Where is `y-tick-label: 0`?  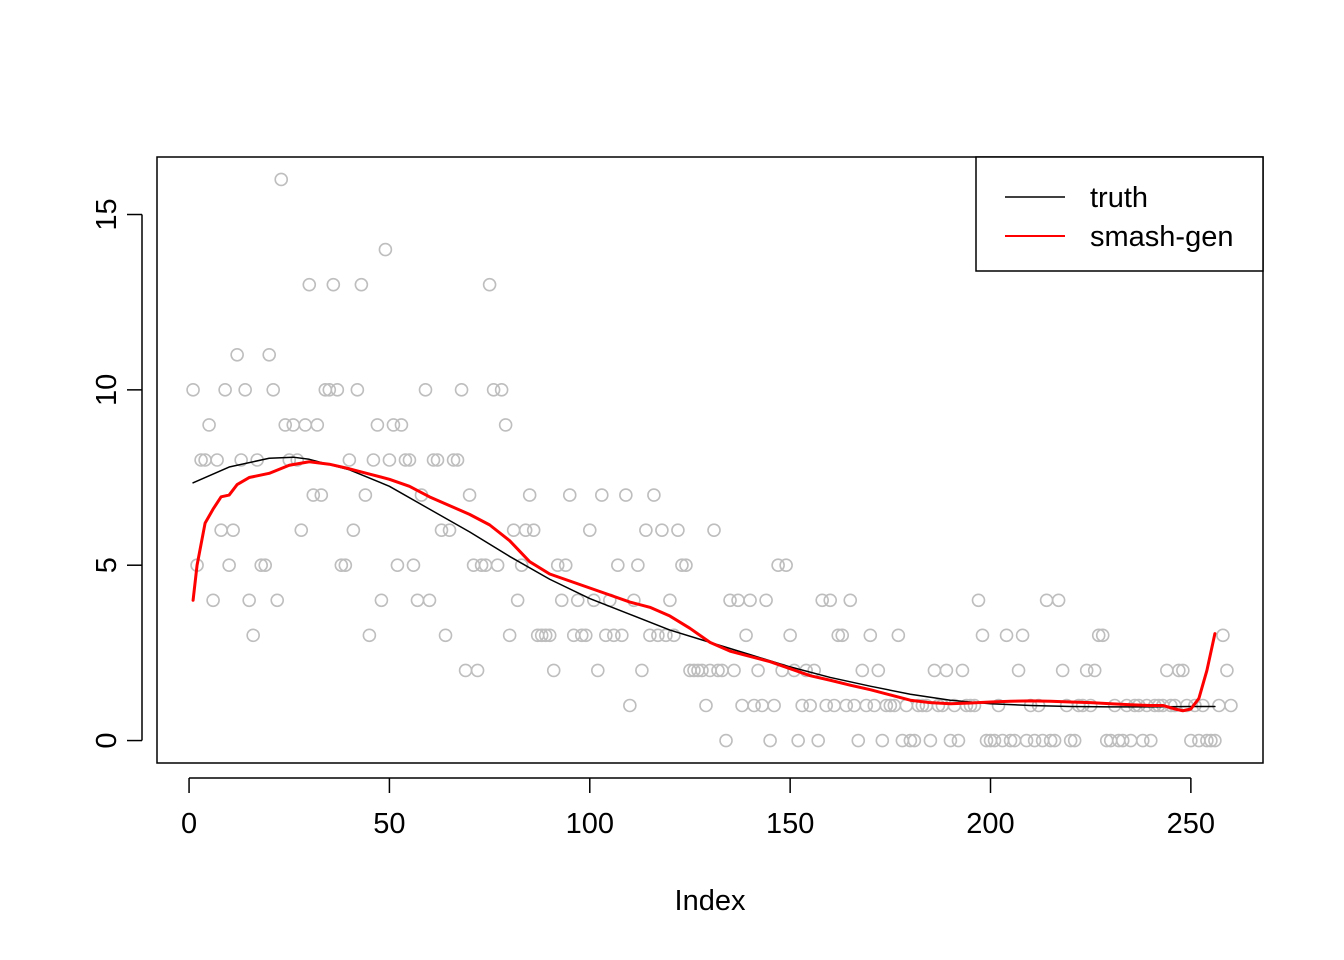 y-tick-label: 0 is located at coordinates (107, 740).